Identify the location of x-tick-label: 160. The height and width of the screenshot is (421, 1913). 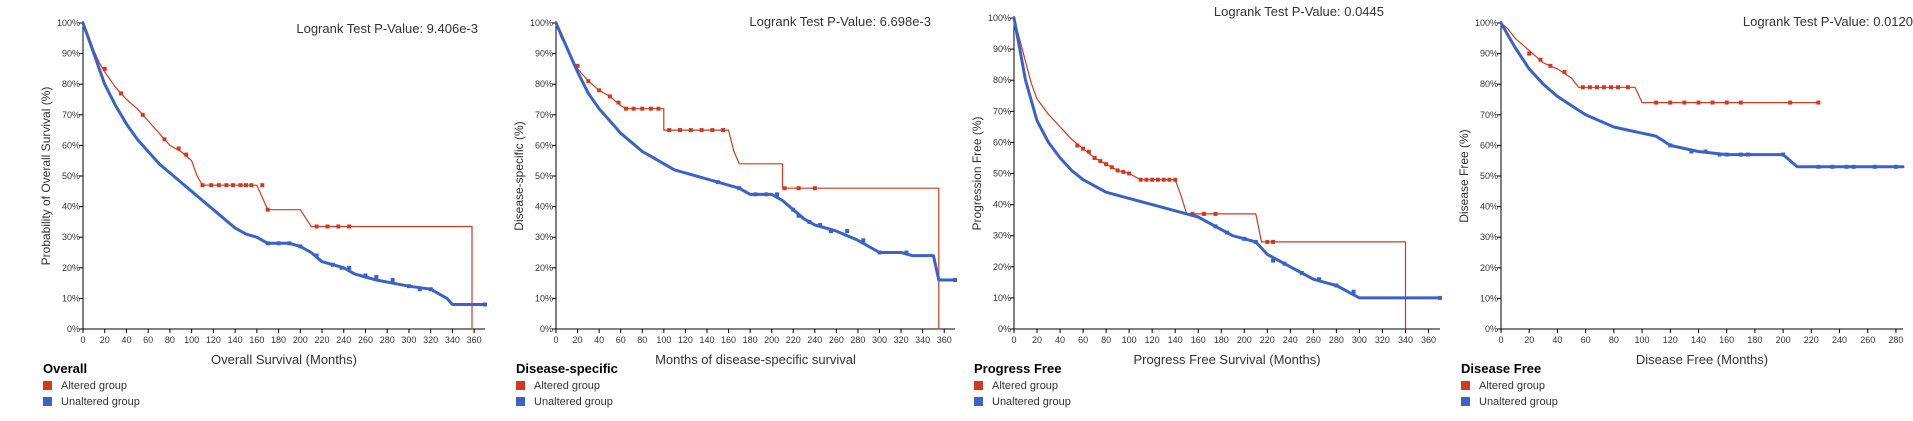
(256, 340).